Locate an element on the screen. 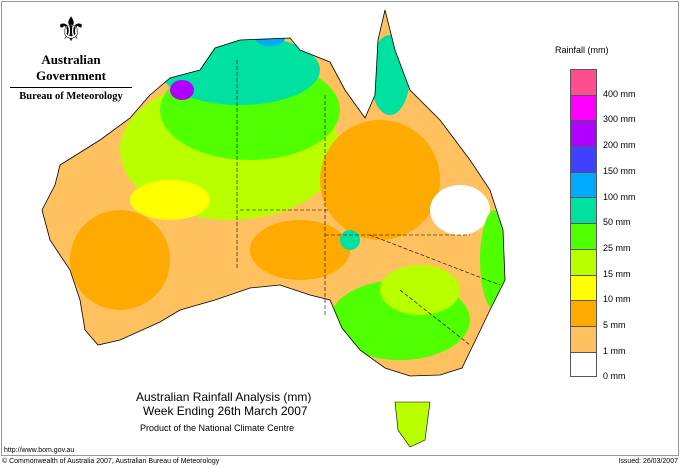 The height and width of the screenshot is (467, 680). legend-label: 50 mm is located at coordinates (617, 222).